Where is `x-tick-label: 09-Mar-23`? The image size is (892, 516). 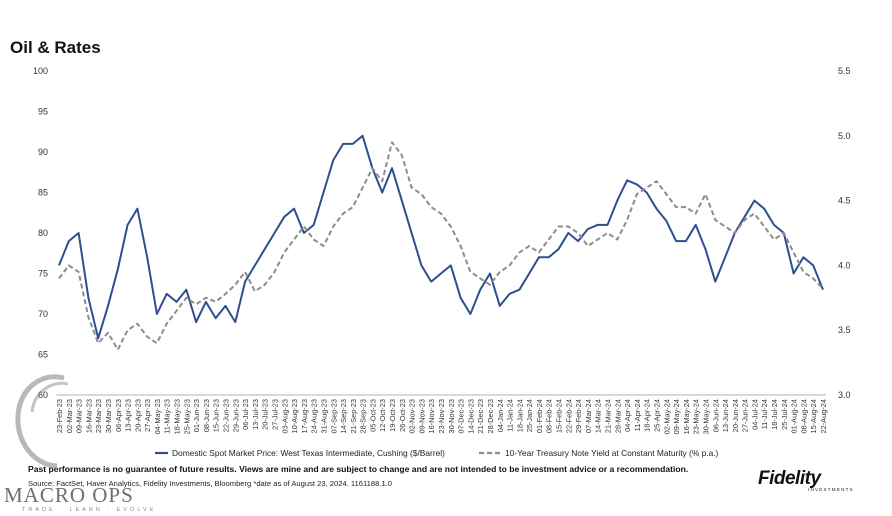
x-tick-label: 09-Mar-23 is located at coordinates (79, 416).